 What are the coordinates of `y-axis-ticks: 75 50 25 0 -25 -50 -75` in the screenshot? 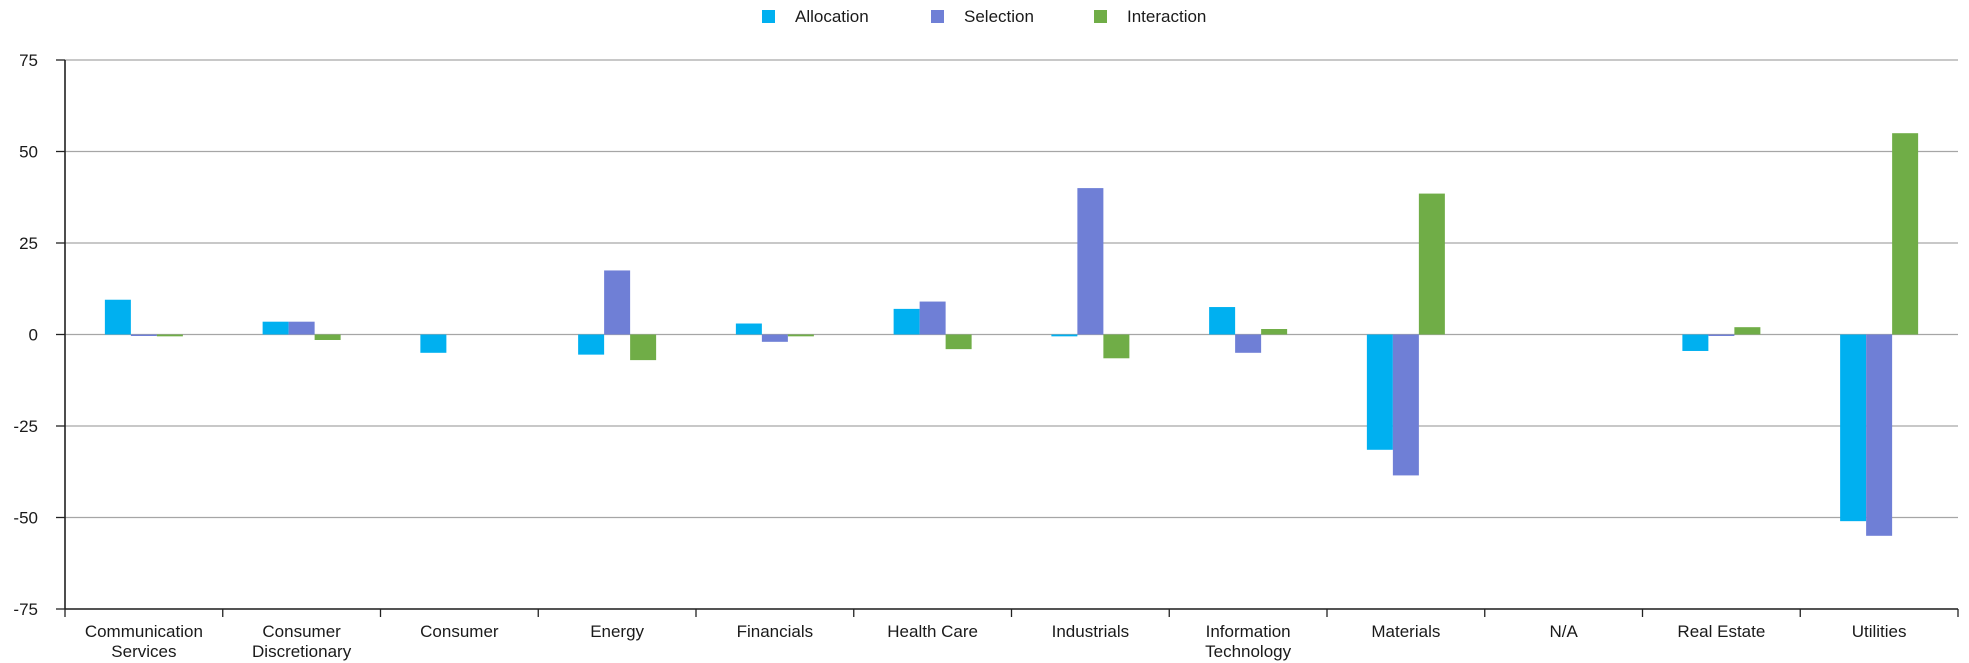 It's located at (39, 335).